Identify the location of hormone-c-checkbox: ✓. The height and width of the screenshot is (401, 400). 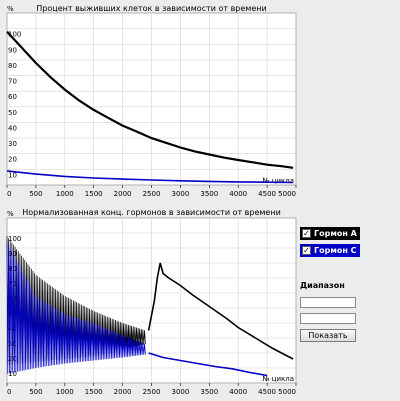
(306, 250).